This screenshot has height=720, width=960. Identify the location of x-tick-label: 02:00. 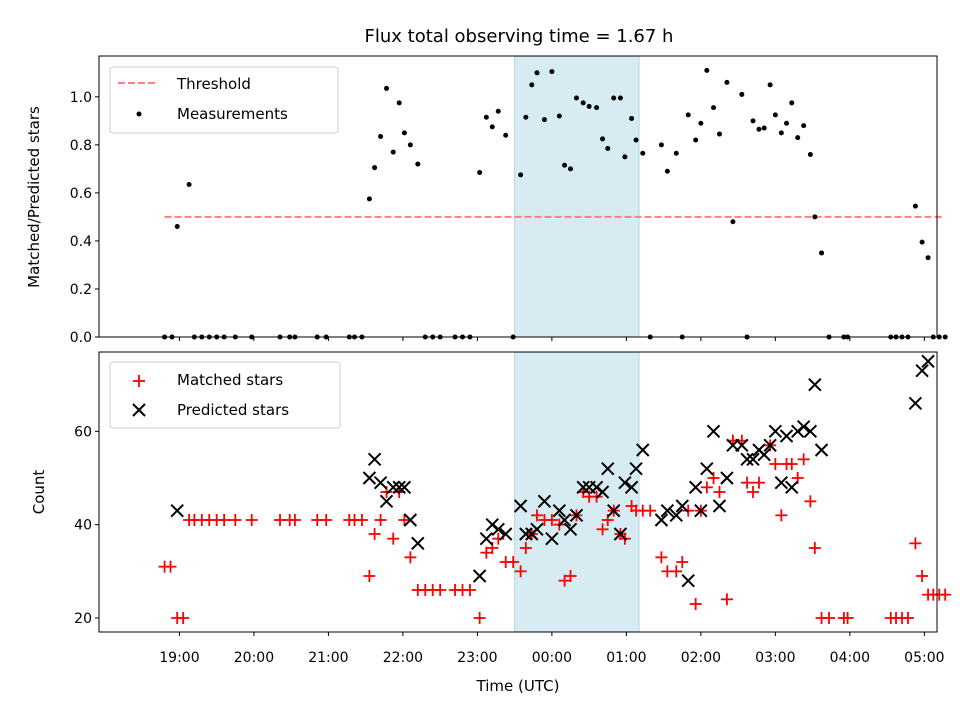
(701, 658).